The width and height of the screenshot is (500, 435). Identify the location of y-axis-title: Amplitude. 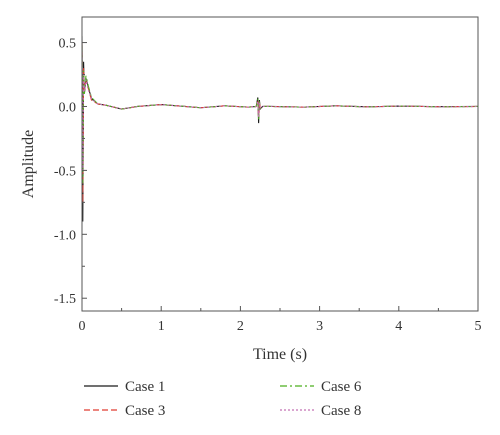
(28, 164).